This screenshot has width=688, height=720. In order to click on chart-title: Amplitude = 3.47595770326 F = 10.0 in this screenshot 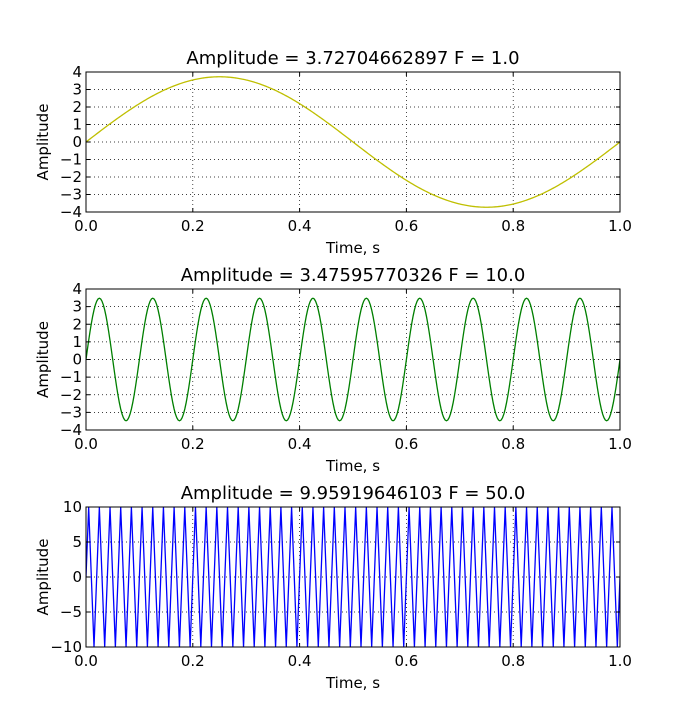, I will do `click(353, 275)`.